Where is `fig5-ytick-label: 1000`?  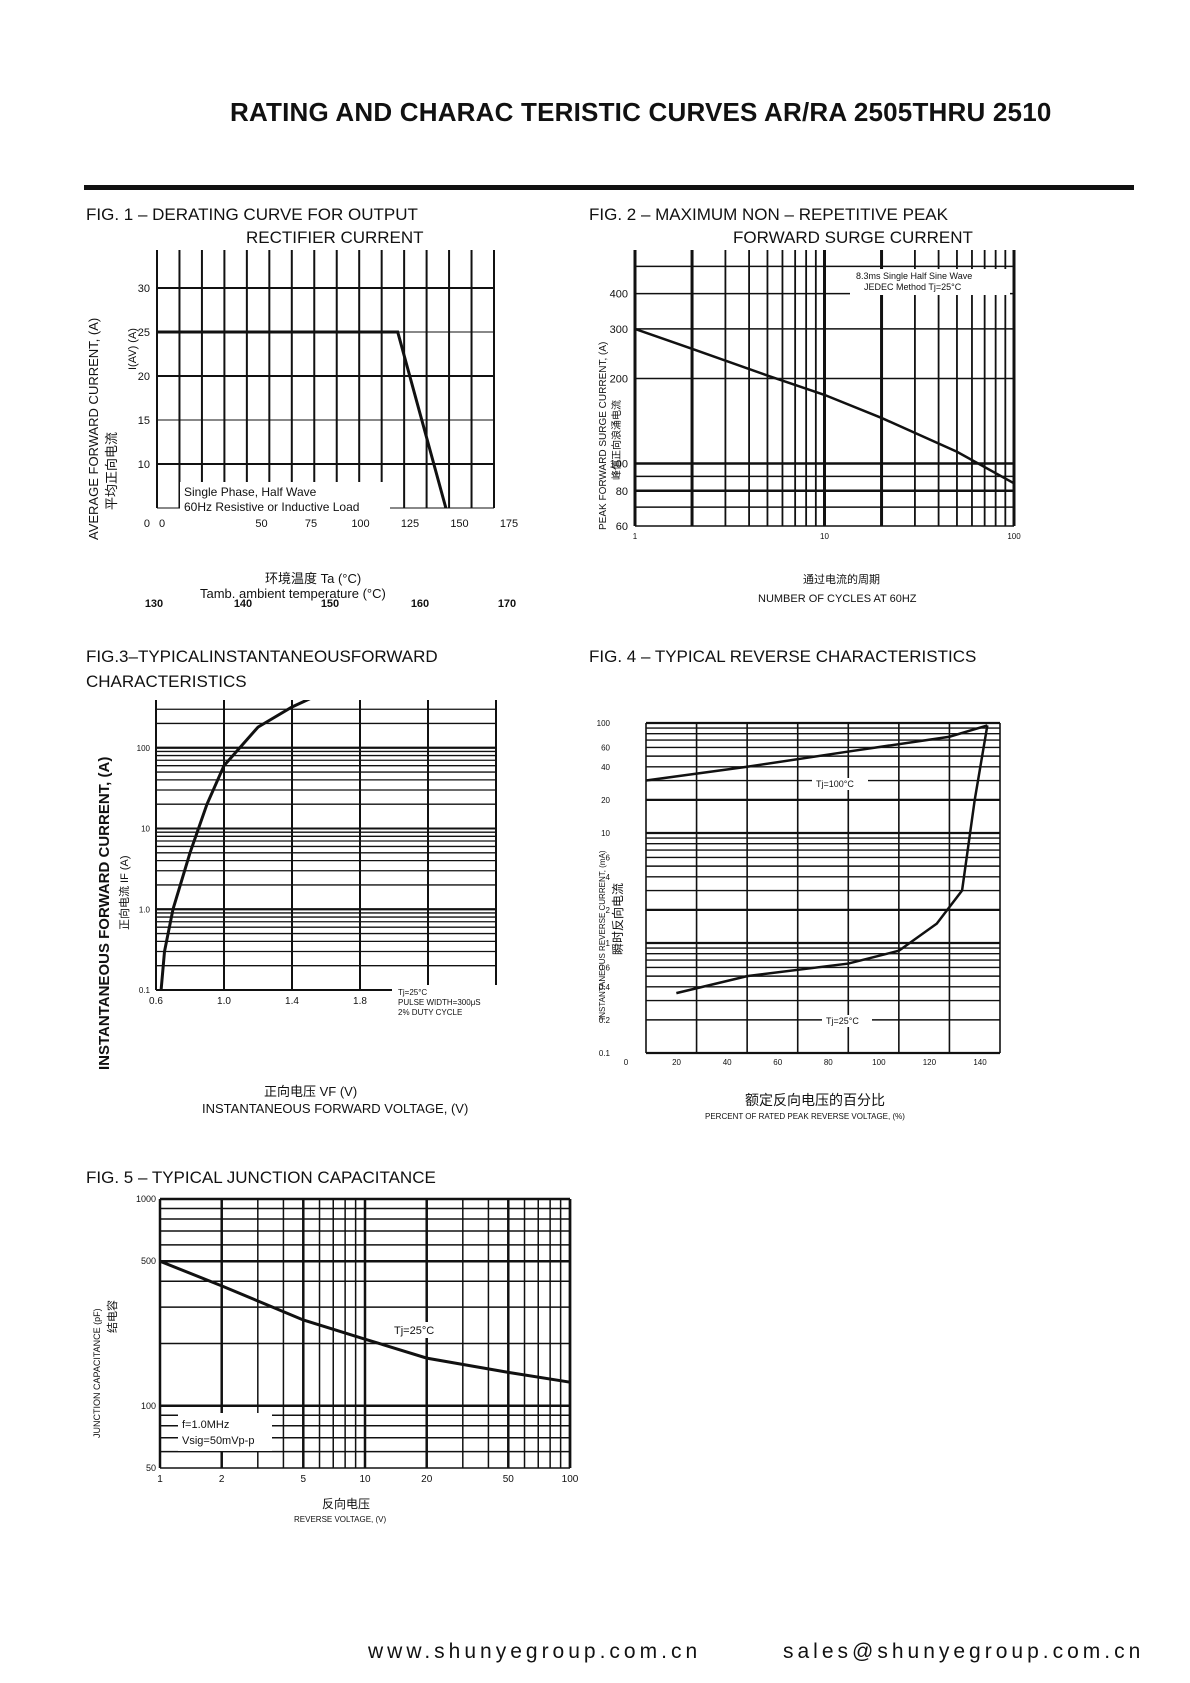 fig5-ytick-label: 1000 is located at coordinates (146, 1199).